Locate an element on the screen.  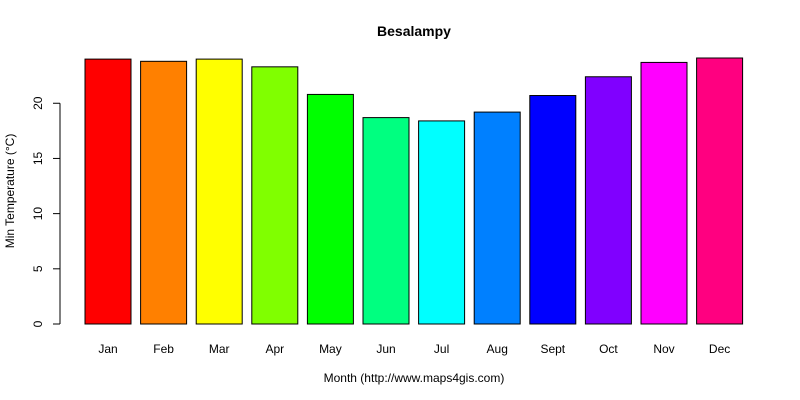
x-tick-labels: Jan Feb Mar Apr May Jun Jul Aug Sept Oct Nov Dec is located at coordinates (414, 349).